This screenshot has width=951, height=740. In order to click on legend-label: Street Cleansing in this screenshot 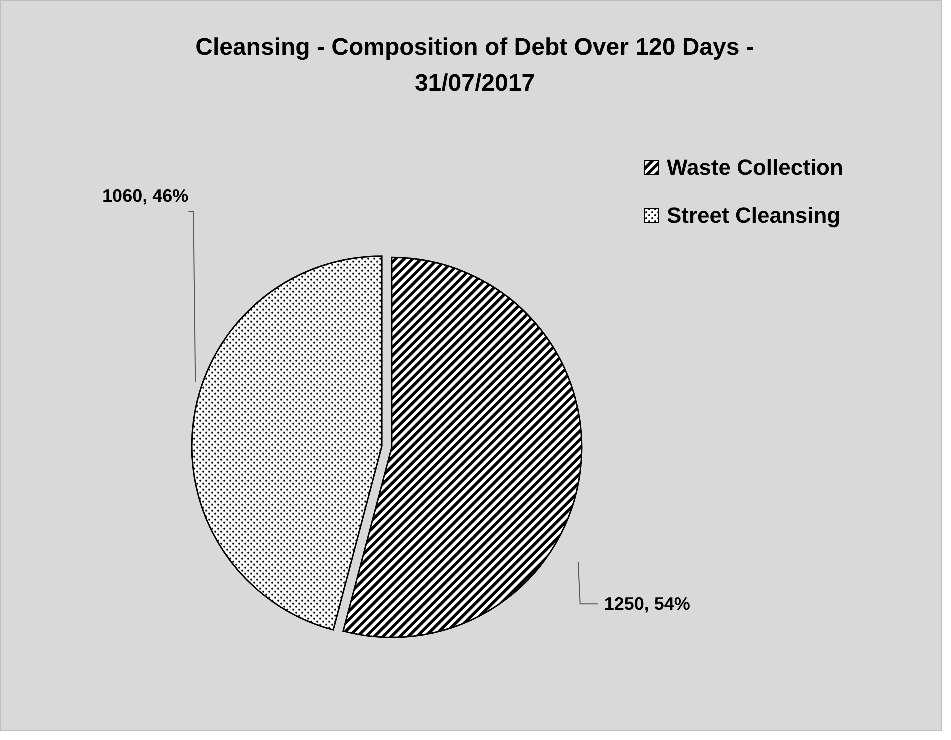, I will do `click(754, 215)`.